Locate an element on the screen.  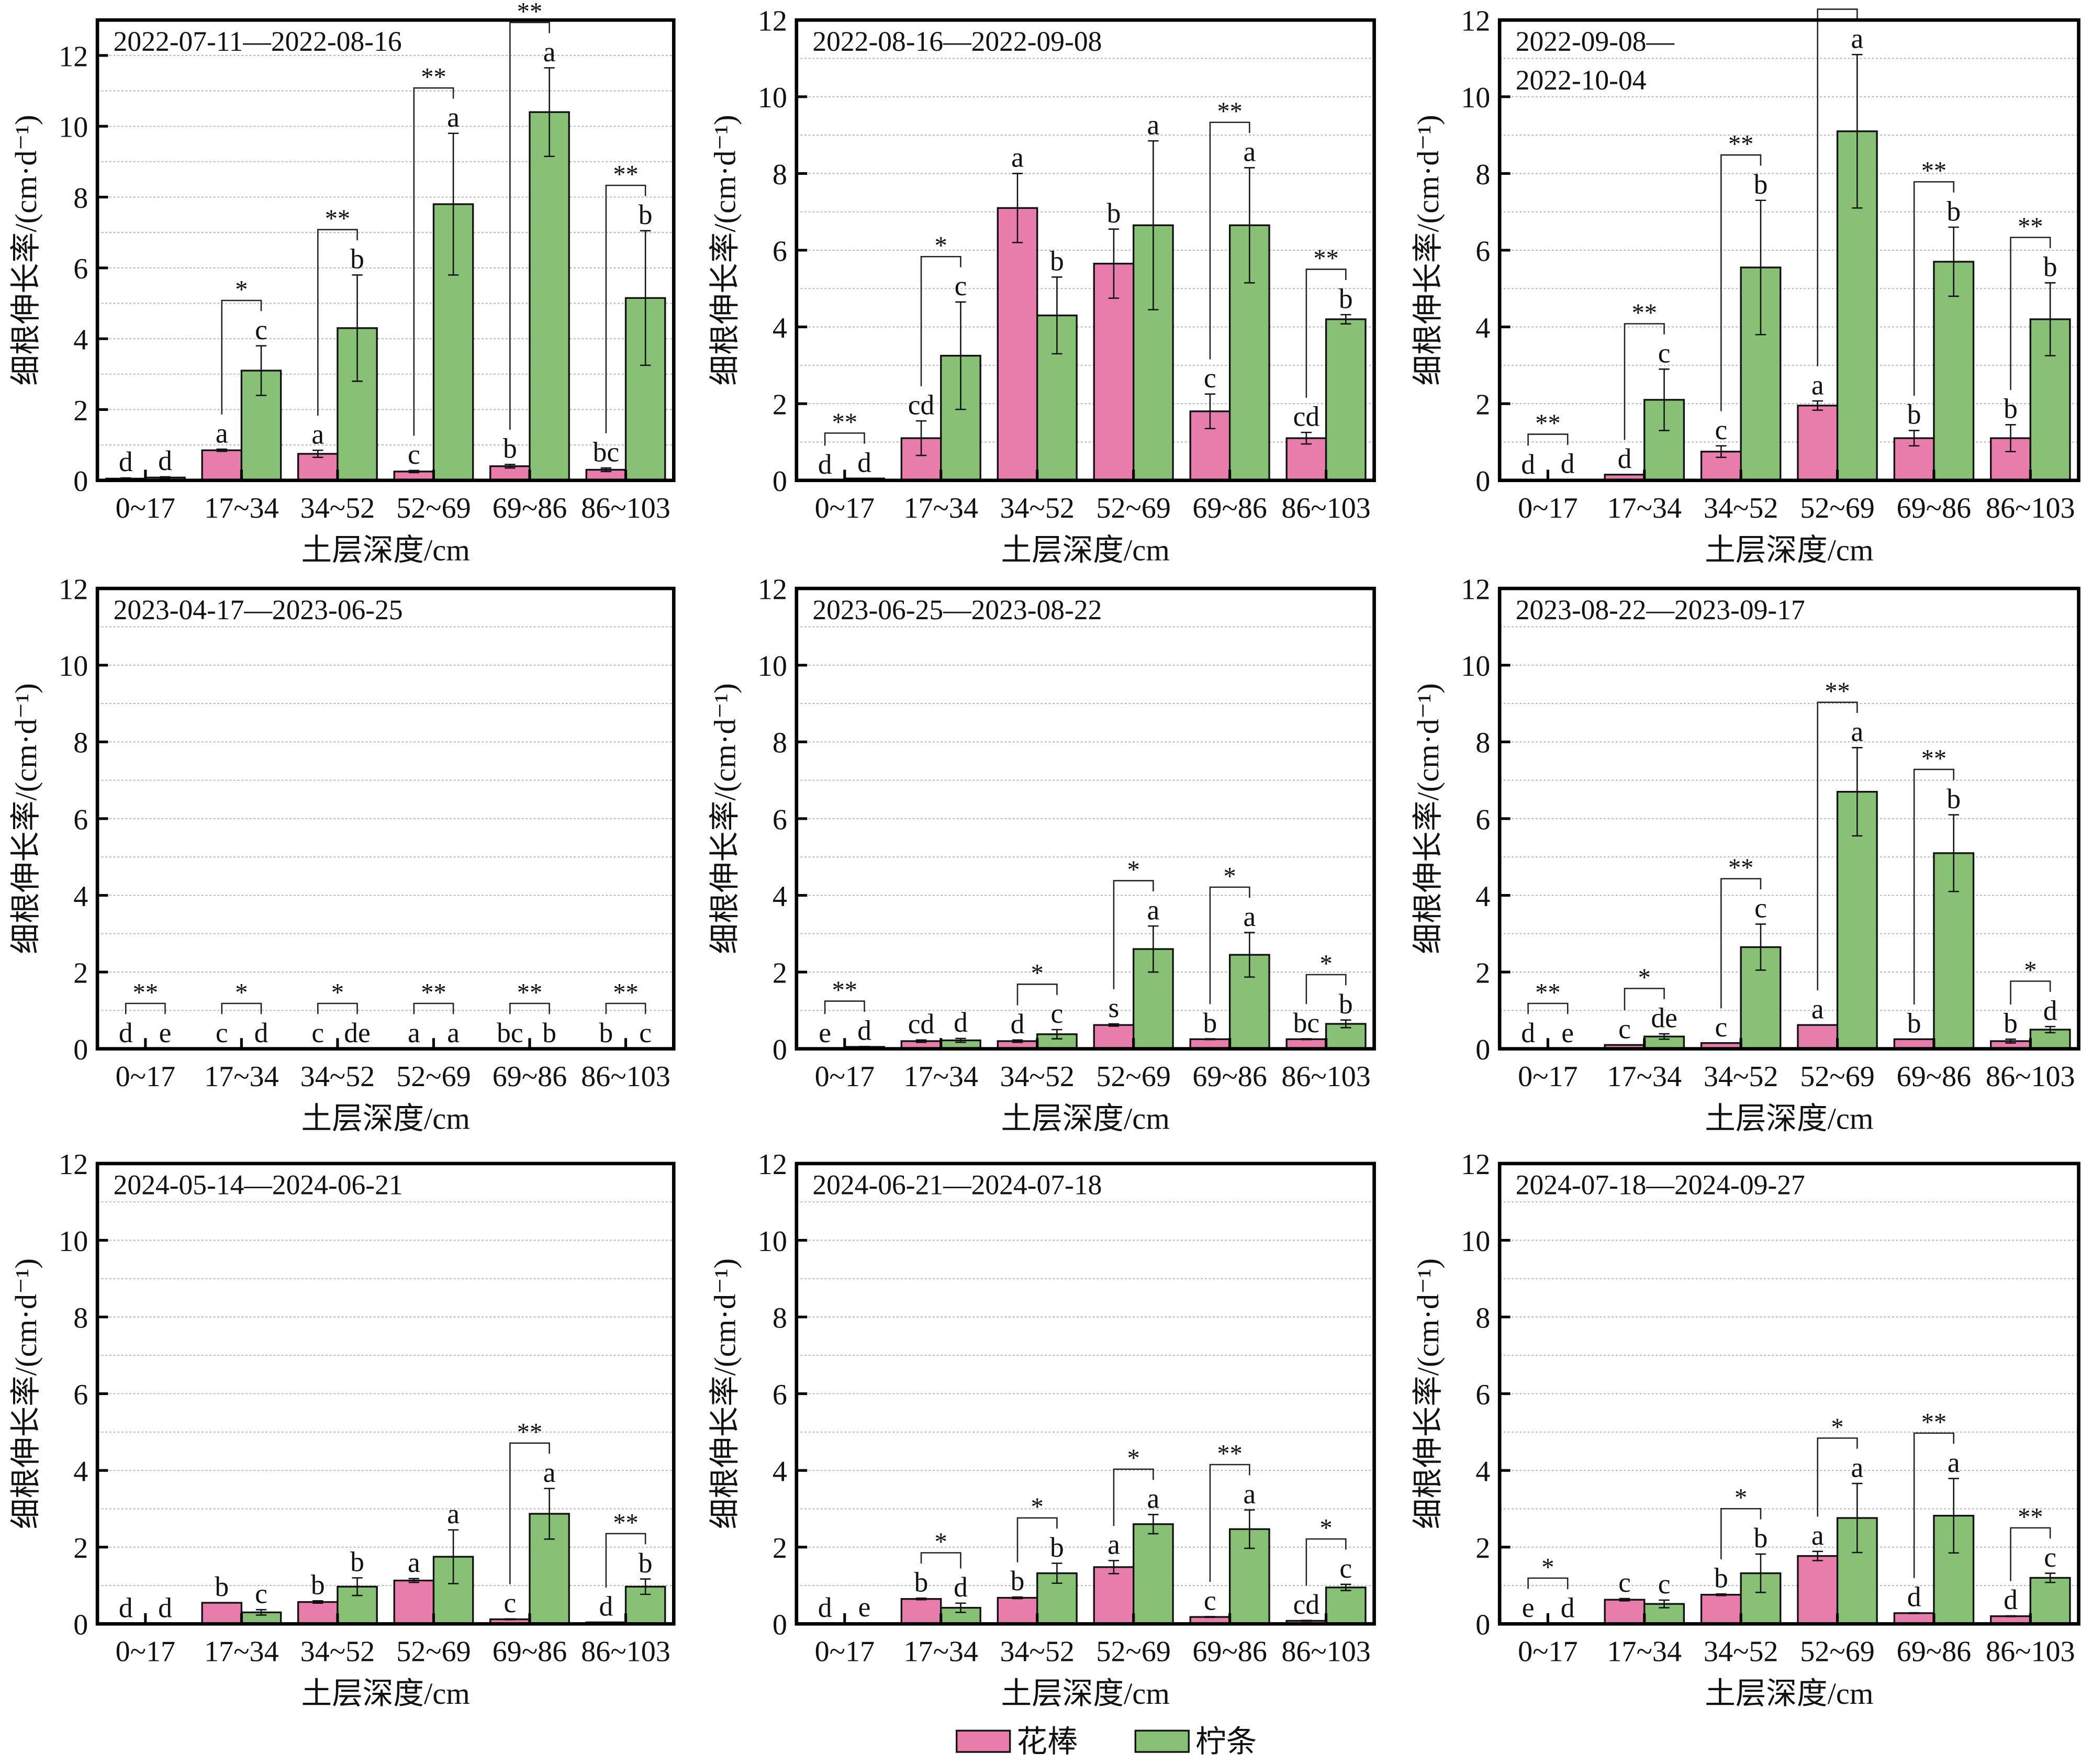
significance-letter: bc is located at coordinates (510, 1032).